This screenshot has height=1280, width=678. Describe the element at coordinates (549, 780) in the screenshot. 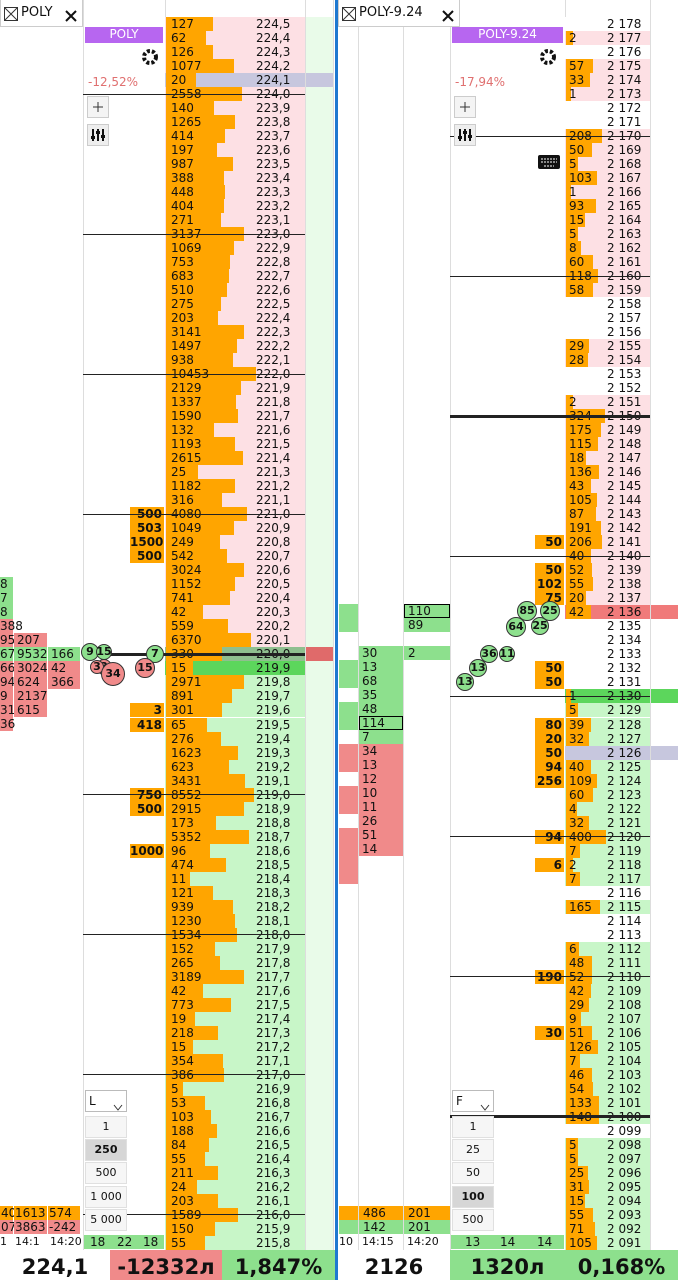

I see `order-label: 256` at that location.